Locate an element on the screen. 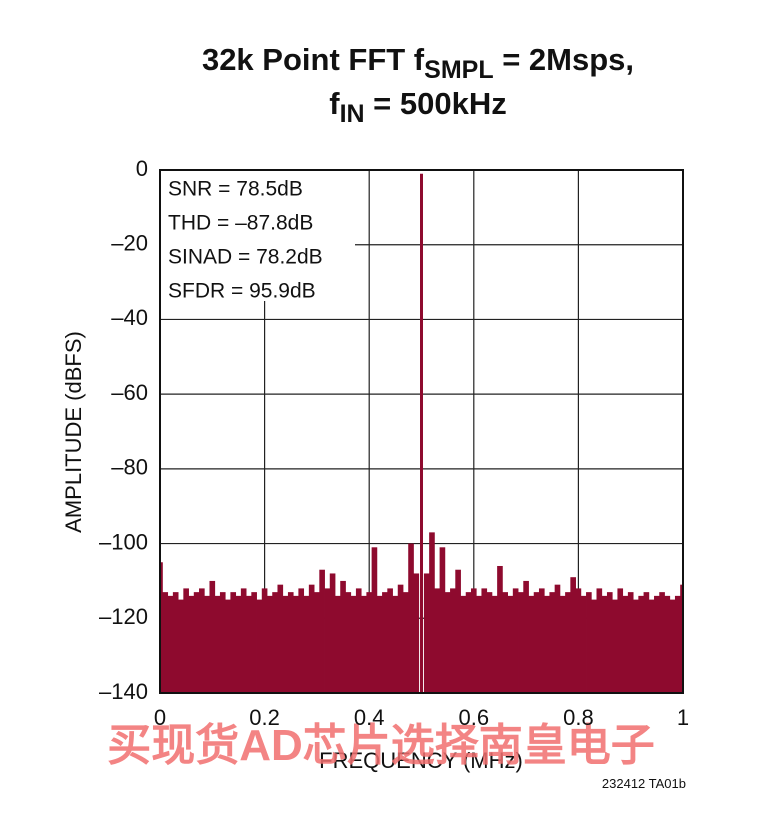 The height and width of the screenshot is (825, 762). x-tick-label: 0.4 is located at coordinates (369, 717).